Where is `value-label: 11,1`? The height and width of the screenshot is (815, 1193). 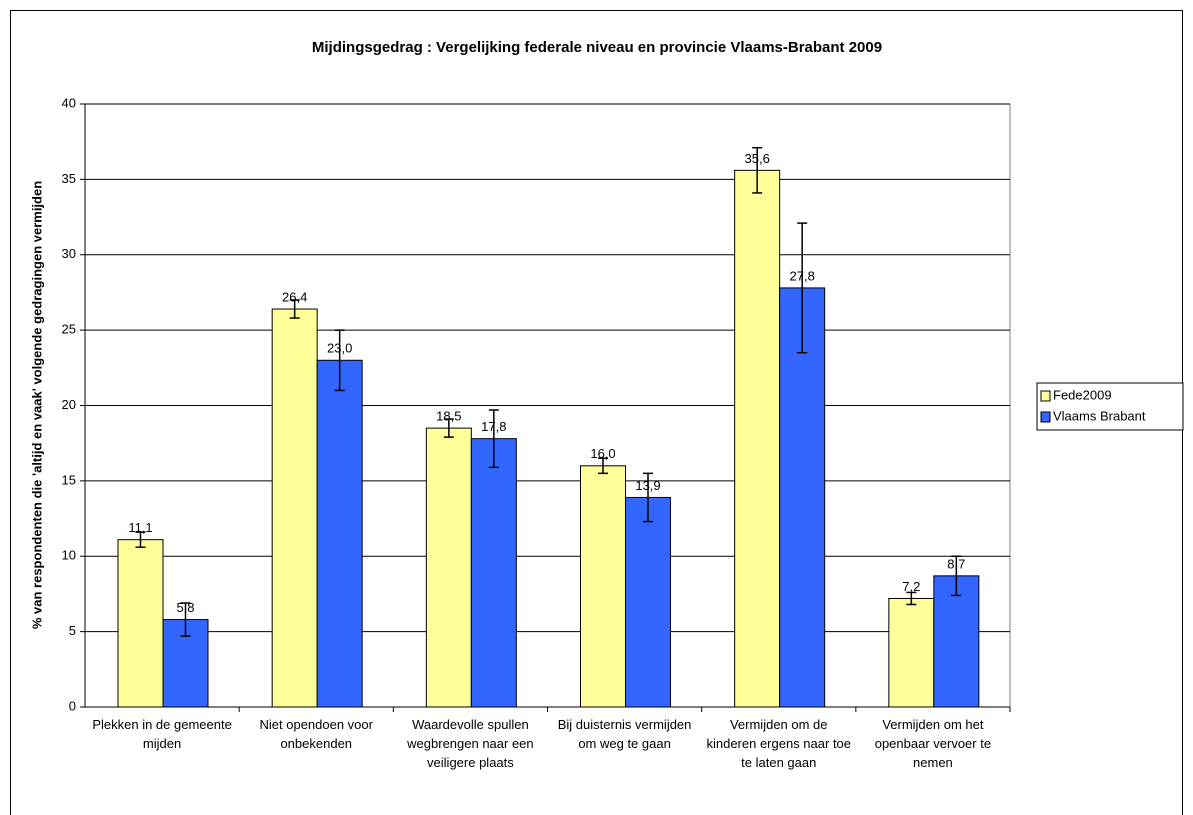 value-label: 11,1 is located at coordinates (140, 527).